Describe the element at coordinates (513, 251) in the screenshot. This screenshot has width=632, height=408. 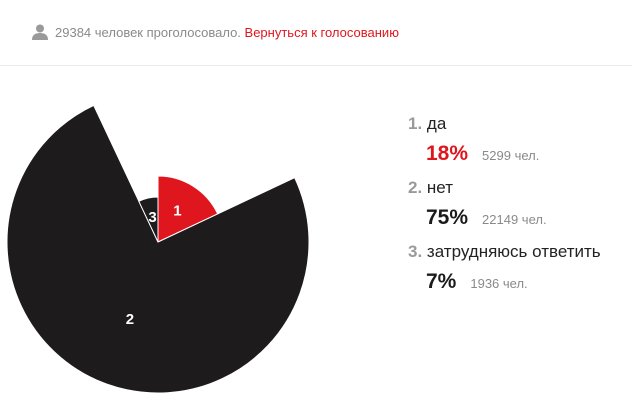
I see `option-3-label: затрудняюсь ответить` at that location.